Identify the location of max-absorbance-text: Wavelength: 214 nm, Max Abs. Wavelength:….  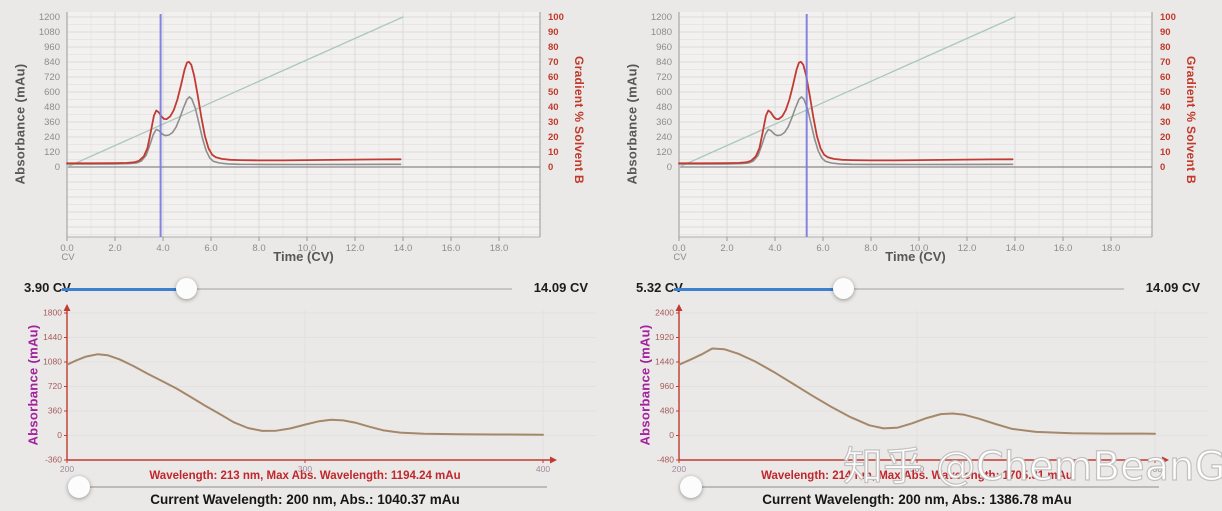
(917, 476).